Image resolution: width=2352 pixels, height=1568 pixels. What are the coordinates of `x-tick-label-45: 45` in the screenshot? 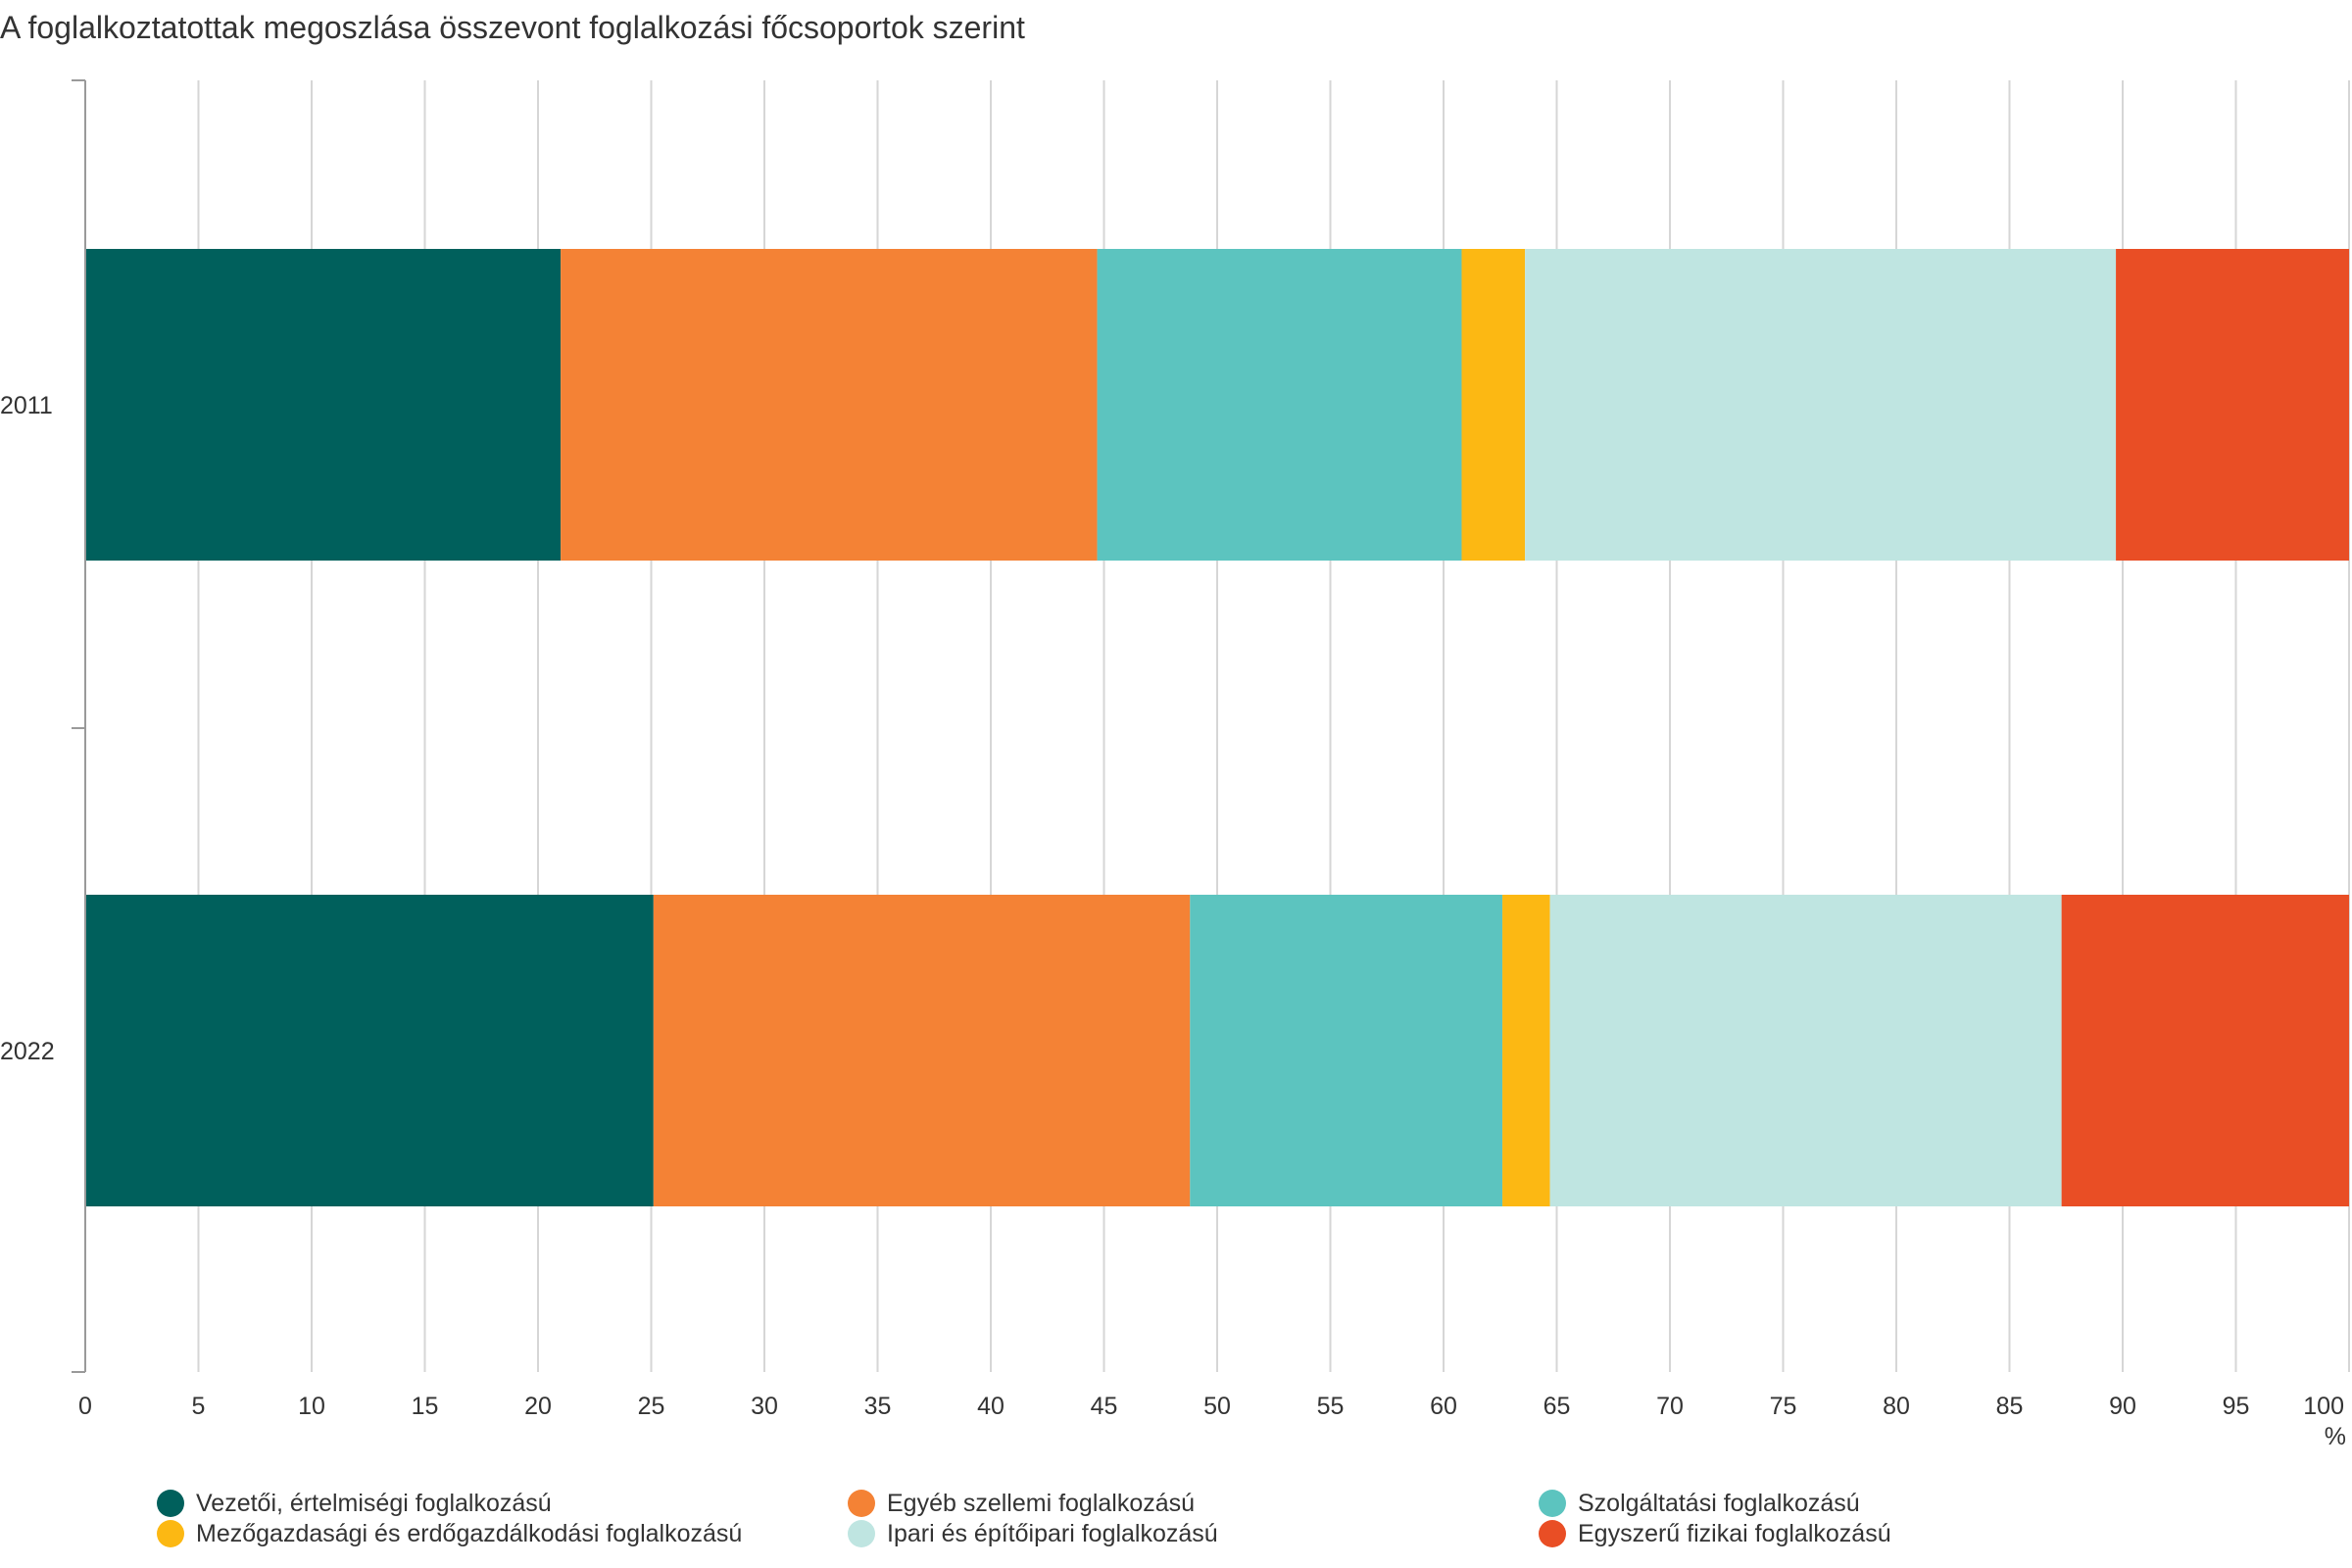 It's located at (1104, 1406).